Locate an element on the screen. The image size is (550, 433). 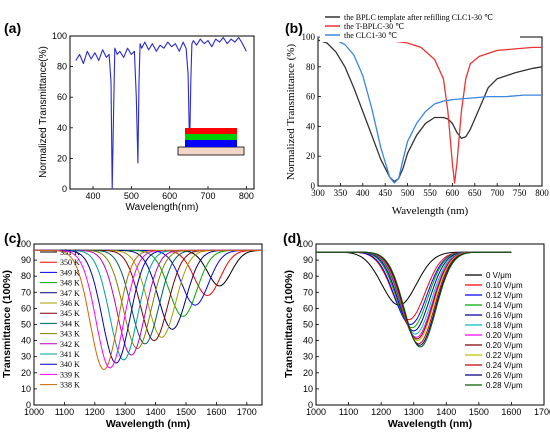
x-axis-label-b: Wavelength (nm) is located at coordinates (430, 211).